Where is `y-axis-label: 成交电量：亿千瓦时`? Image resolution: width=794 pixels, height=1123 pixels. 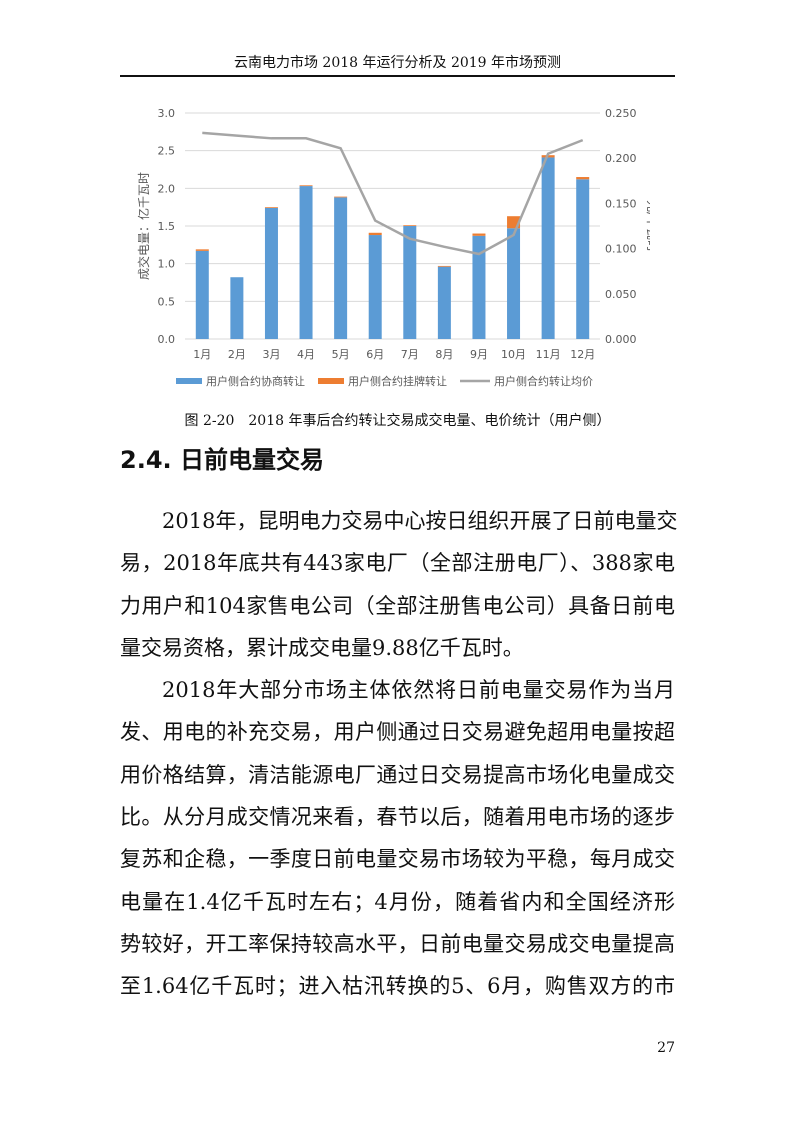
y-axis-label: 成交电量：亿千瓦时 is located at coordinates (143, 226).